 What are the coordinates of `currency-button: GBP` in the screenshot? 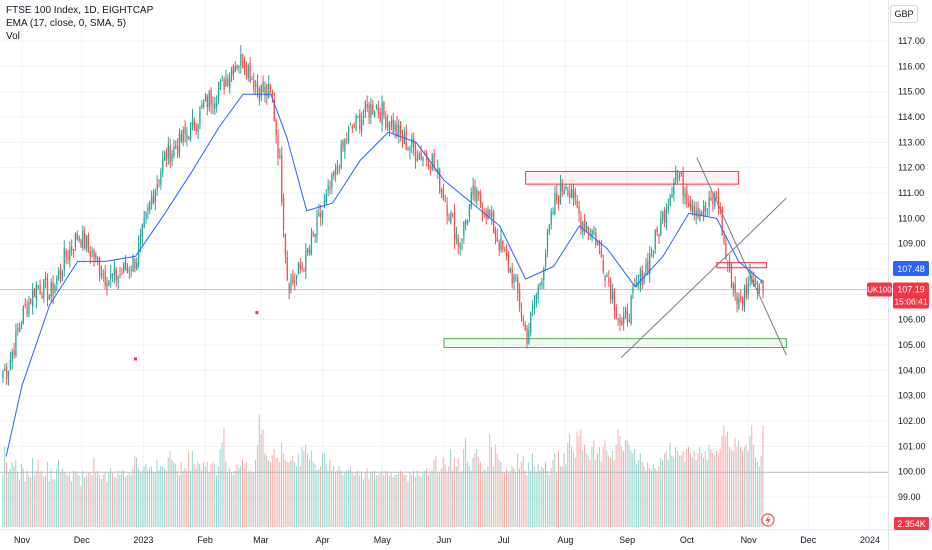 It's located at (904, 14).